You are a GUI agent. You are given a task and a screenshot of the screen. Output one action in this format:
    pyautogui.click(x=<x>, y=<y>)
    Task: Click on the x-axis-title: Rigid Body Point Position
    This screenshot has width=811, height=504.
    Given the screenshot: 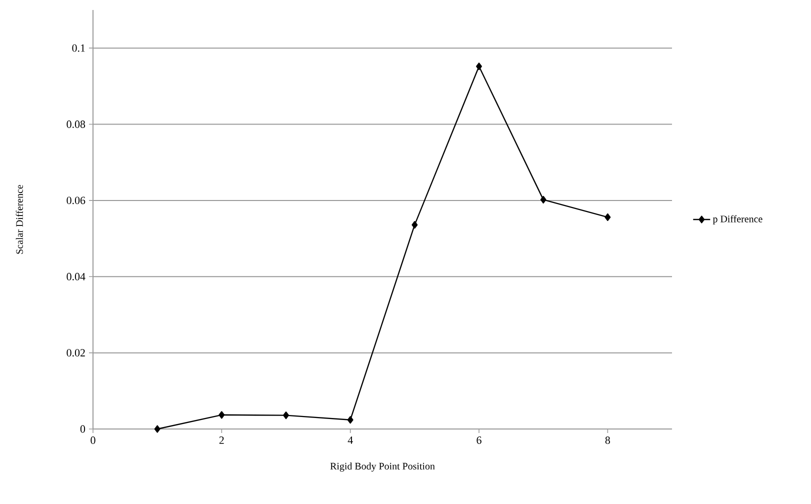 What is the action you would take?
    pyautogui.click(x=382, y=467)
    